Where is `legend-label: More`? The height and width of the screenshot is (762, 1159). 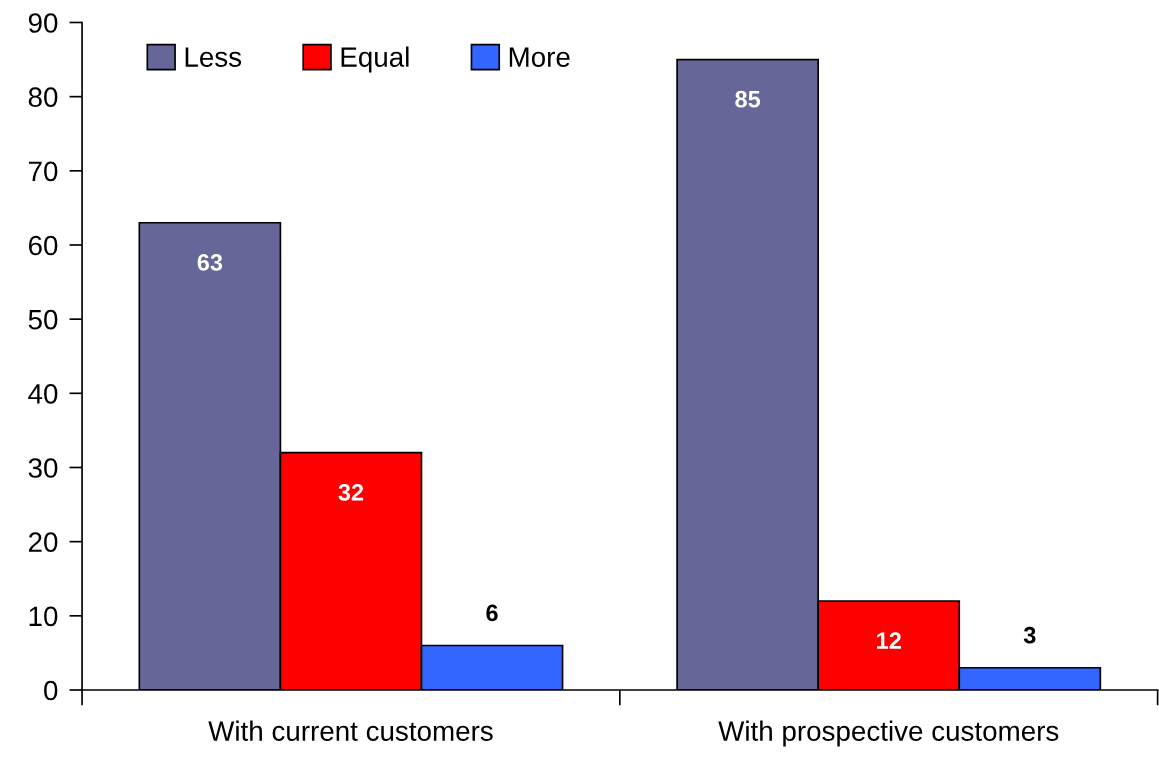
legend-label: More is located at coordinates (539, 57).